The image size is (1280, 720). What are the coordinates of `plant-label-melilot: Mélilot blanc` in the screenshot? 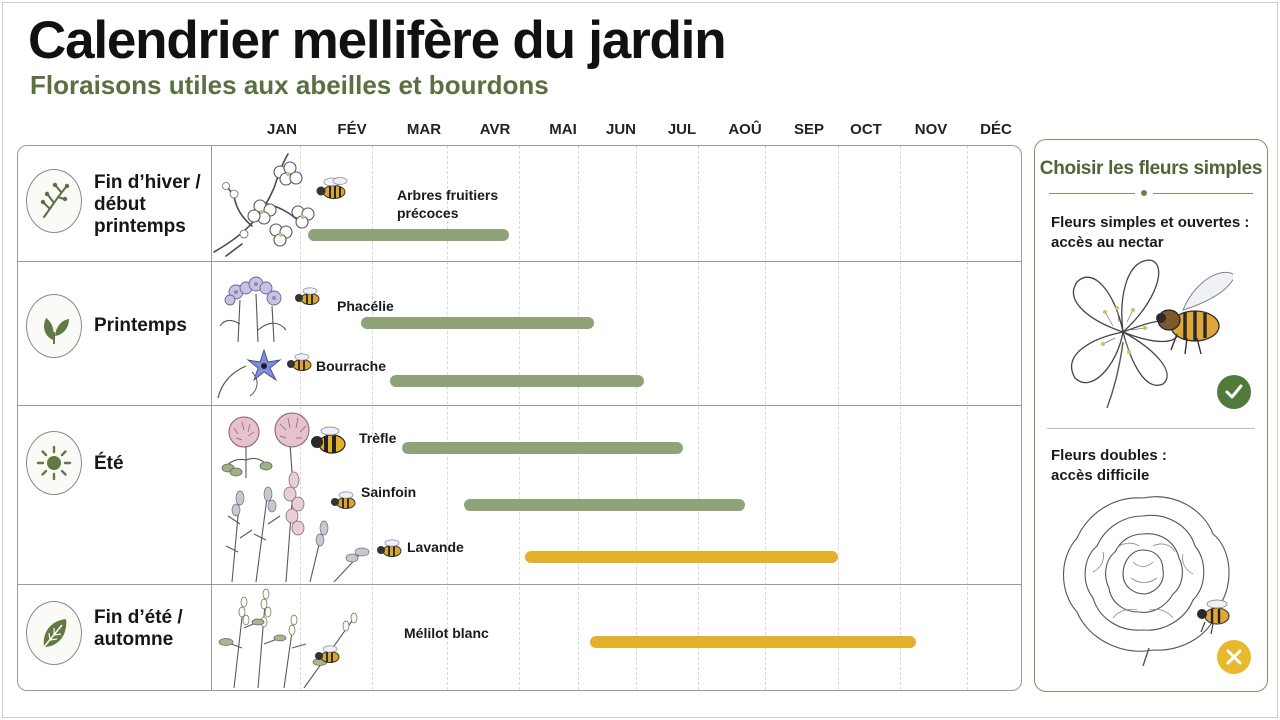 It's located at (446, 633).